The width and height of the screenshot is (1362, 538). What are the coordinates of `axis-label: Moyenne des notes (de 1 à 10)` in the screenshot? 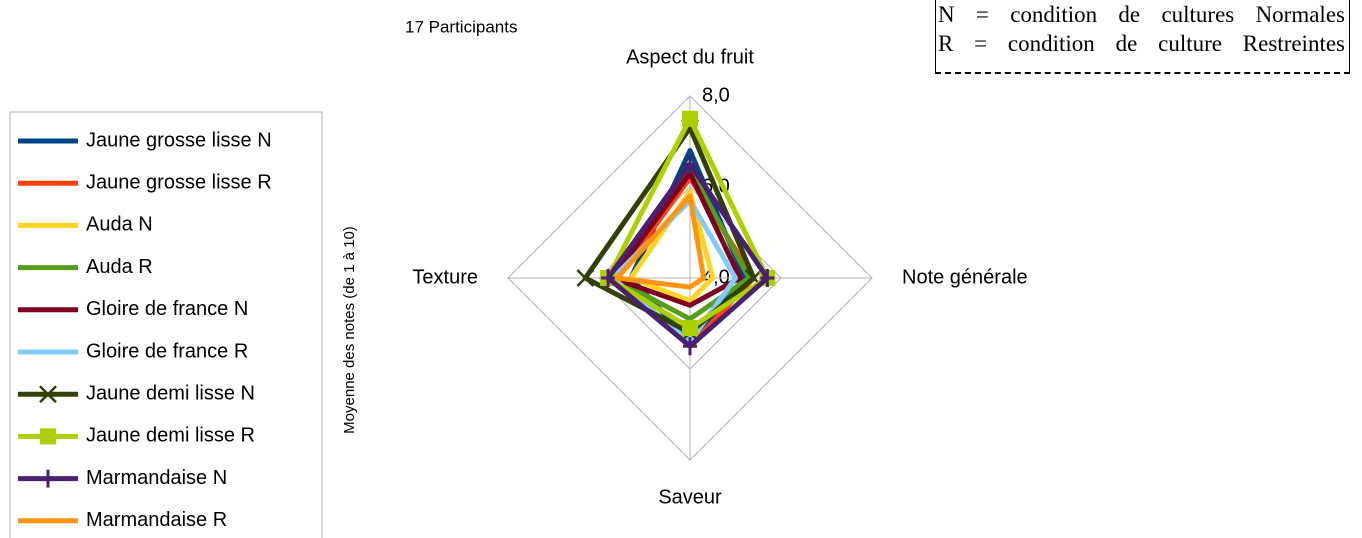 It's located at (349, 330).